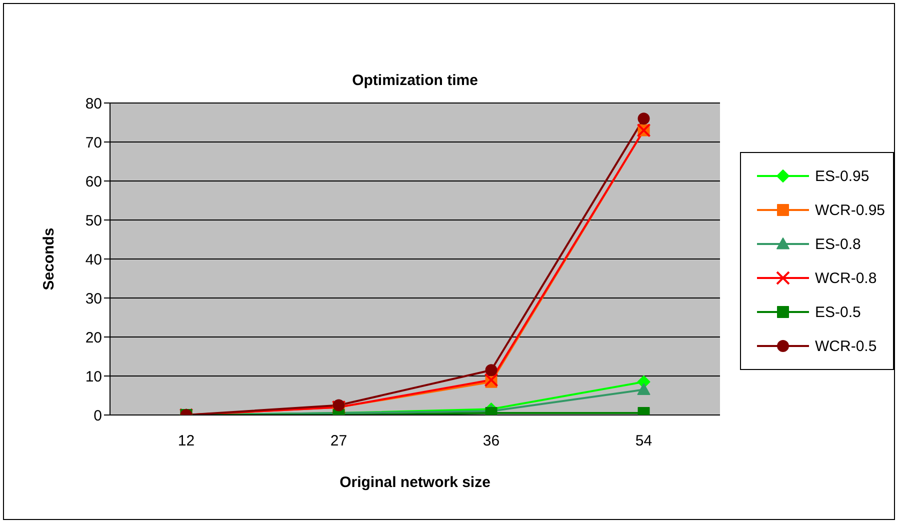 The height and width of the screenshot is (524, 900). I want to click on y-tick-label: 40, so click(93, 259).